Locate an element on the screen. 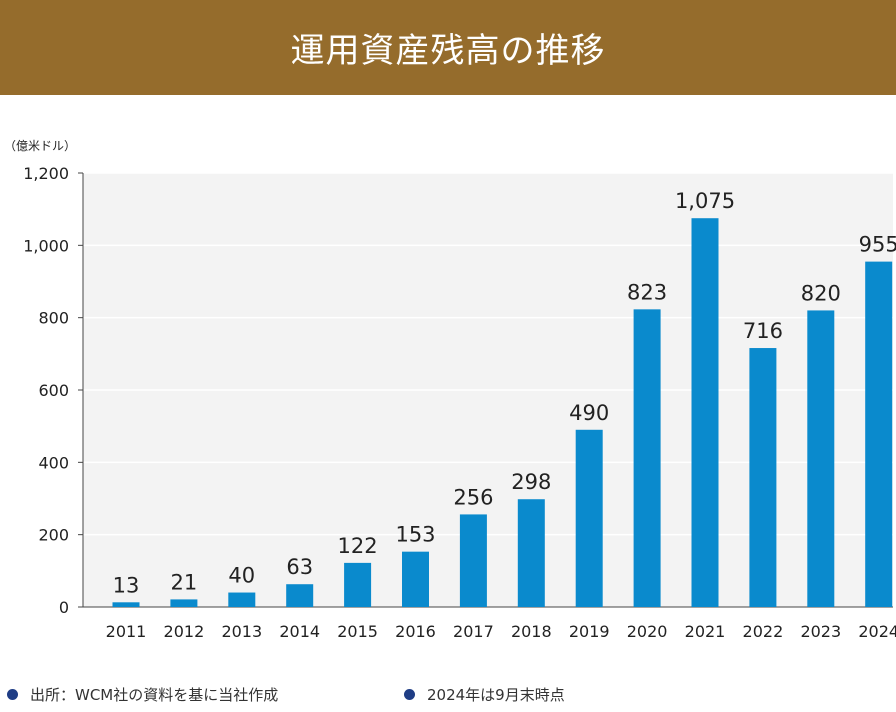 Image resolution: width=896 pixels, height=712 pixels. y-tick-label: 600 is located at coordinates (53, 390).